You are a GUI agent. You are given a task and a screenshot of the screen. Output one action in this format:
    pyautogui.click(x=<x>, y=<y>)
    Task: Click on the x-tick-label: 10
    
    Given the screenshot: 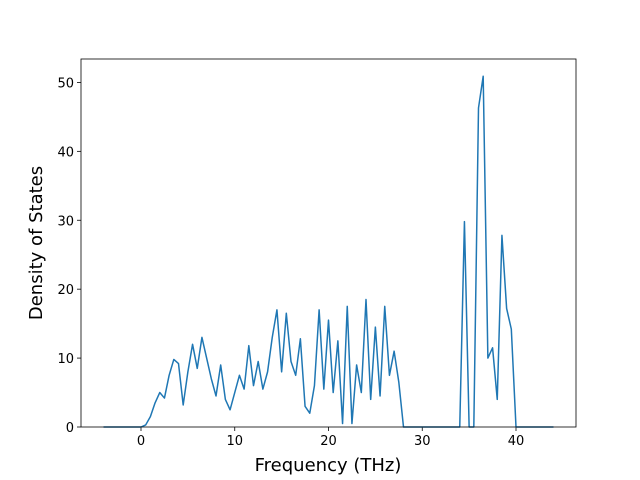 What is the action you would take?
    pyautogui.click(x=234, y=441)
    